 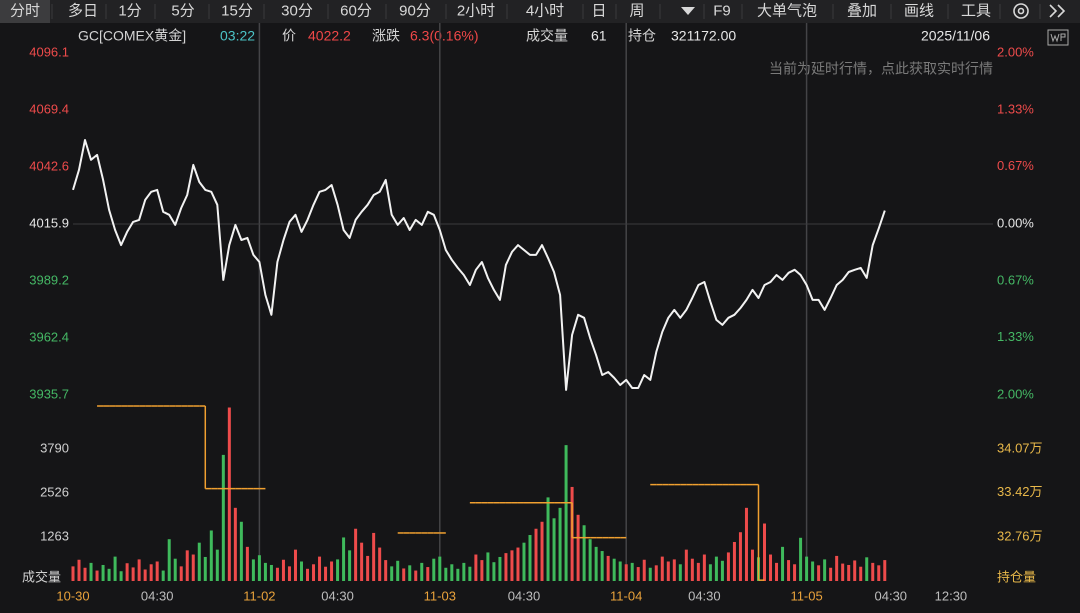 I want to click on toolbar-tab: 60分, so click(x=356, y=10).